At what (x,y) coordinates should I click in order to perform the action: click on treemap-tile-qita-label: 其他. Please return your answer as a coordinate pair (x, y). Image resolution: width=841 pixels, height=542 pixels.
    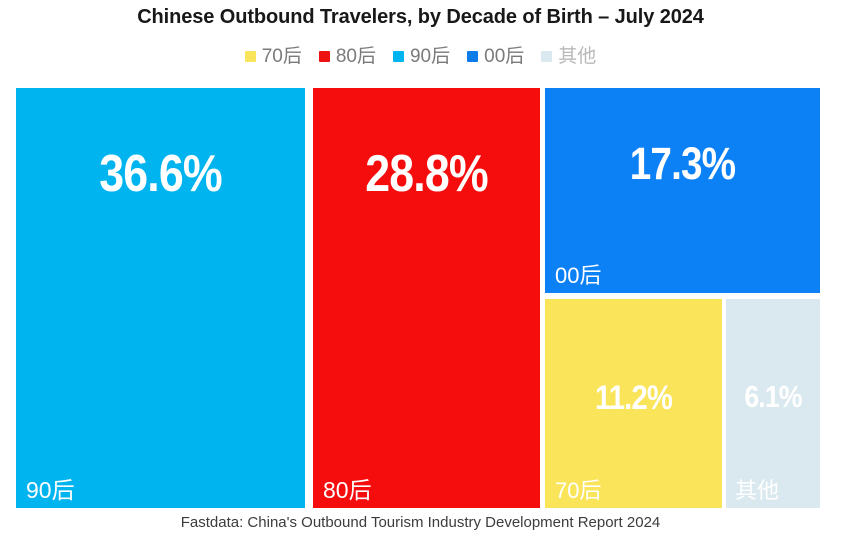
    Looking at the image, I should click on (757, 490).